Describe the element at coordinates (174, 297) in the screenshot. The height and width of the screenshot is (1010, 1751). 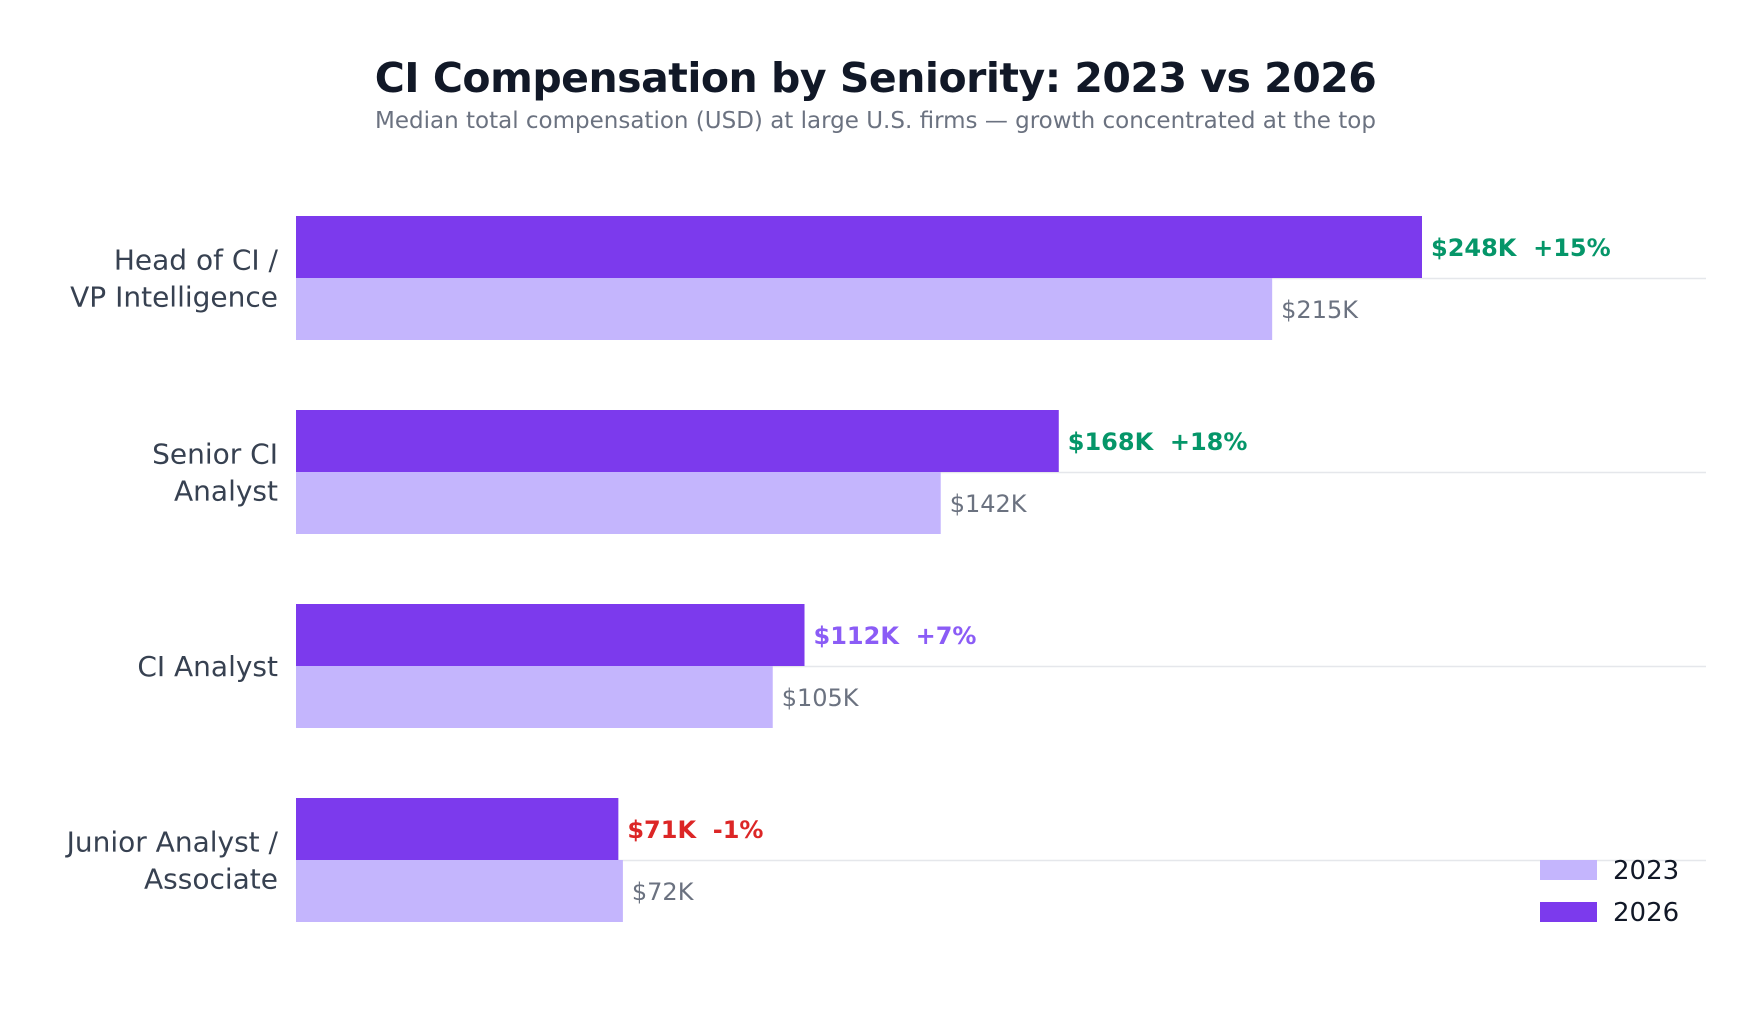
I see `category-label: VP Intelligence` at that location.